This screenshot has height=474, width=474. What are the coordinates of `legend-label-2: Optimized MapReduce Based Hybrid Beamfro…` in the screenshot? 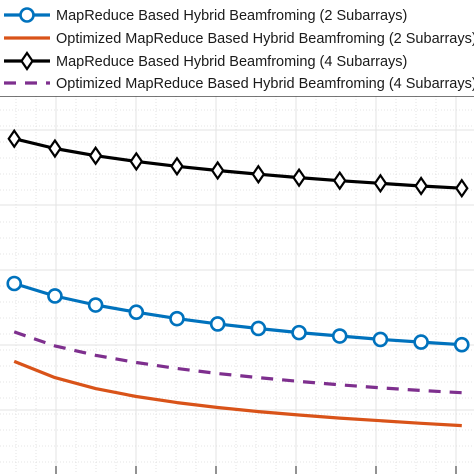 It's located at (265, 39).